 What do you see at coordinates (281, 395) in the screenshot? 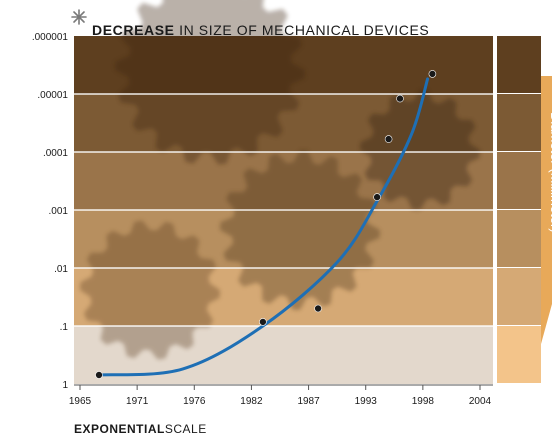
I see `x-axis: 1965 1971 1976 1982 1987 1993 1998 2004` at bounding box center [281, 395].